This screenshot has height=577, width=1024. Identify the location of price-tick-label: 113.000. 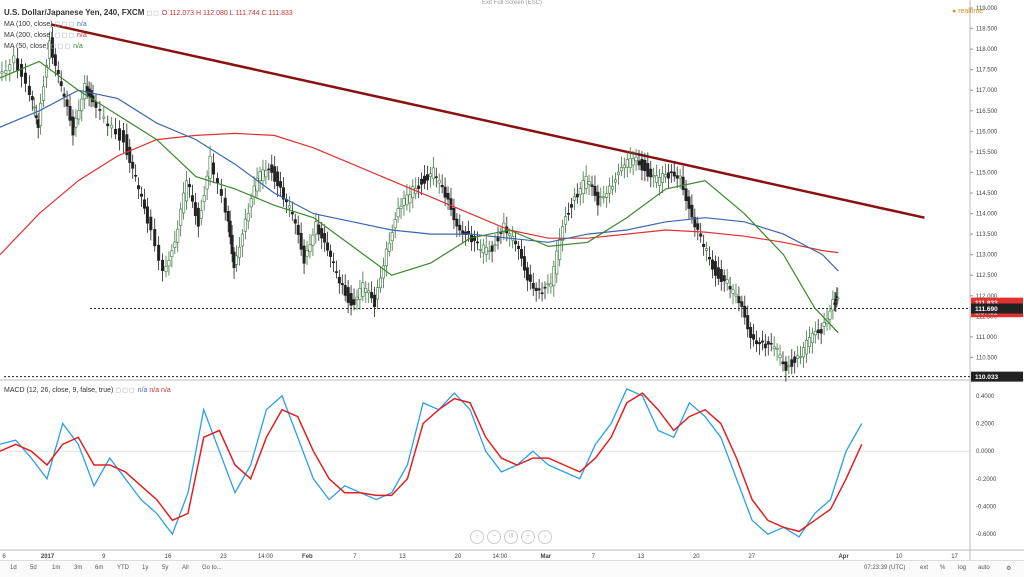
(987, 256).